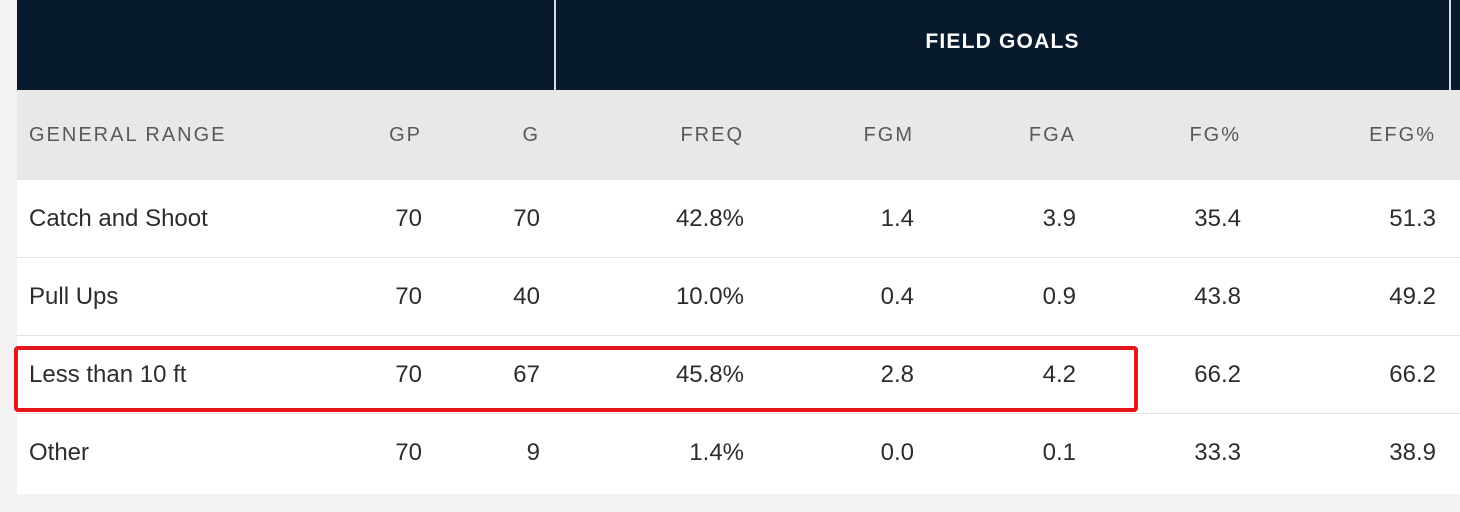 Image resolution: width=1460 pixels, height=512 pixels. Describe the element at coordinates (1217, 296) in the screenshot. I see `cell-fg-percent: 43.8` at that location.